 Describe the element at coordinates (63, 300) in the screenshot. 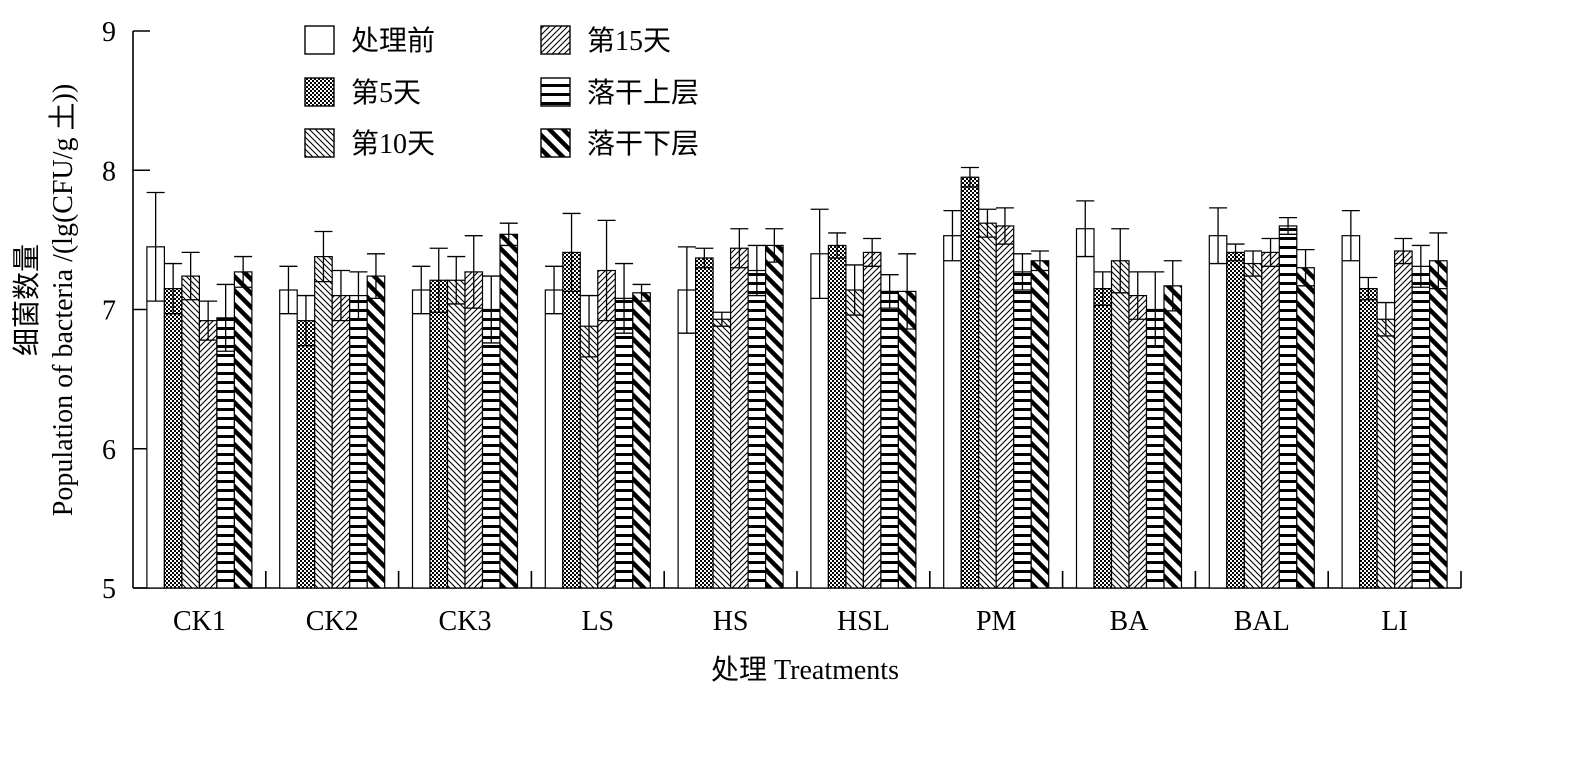

I see `y-axis-title-en: Population of bacteria /(lg(CFU/g 土))` at that location.